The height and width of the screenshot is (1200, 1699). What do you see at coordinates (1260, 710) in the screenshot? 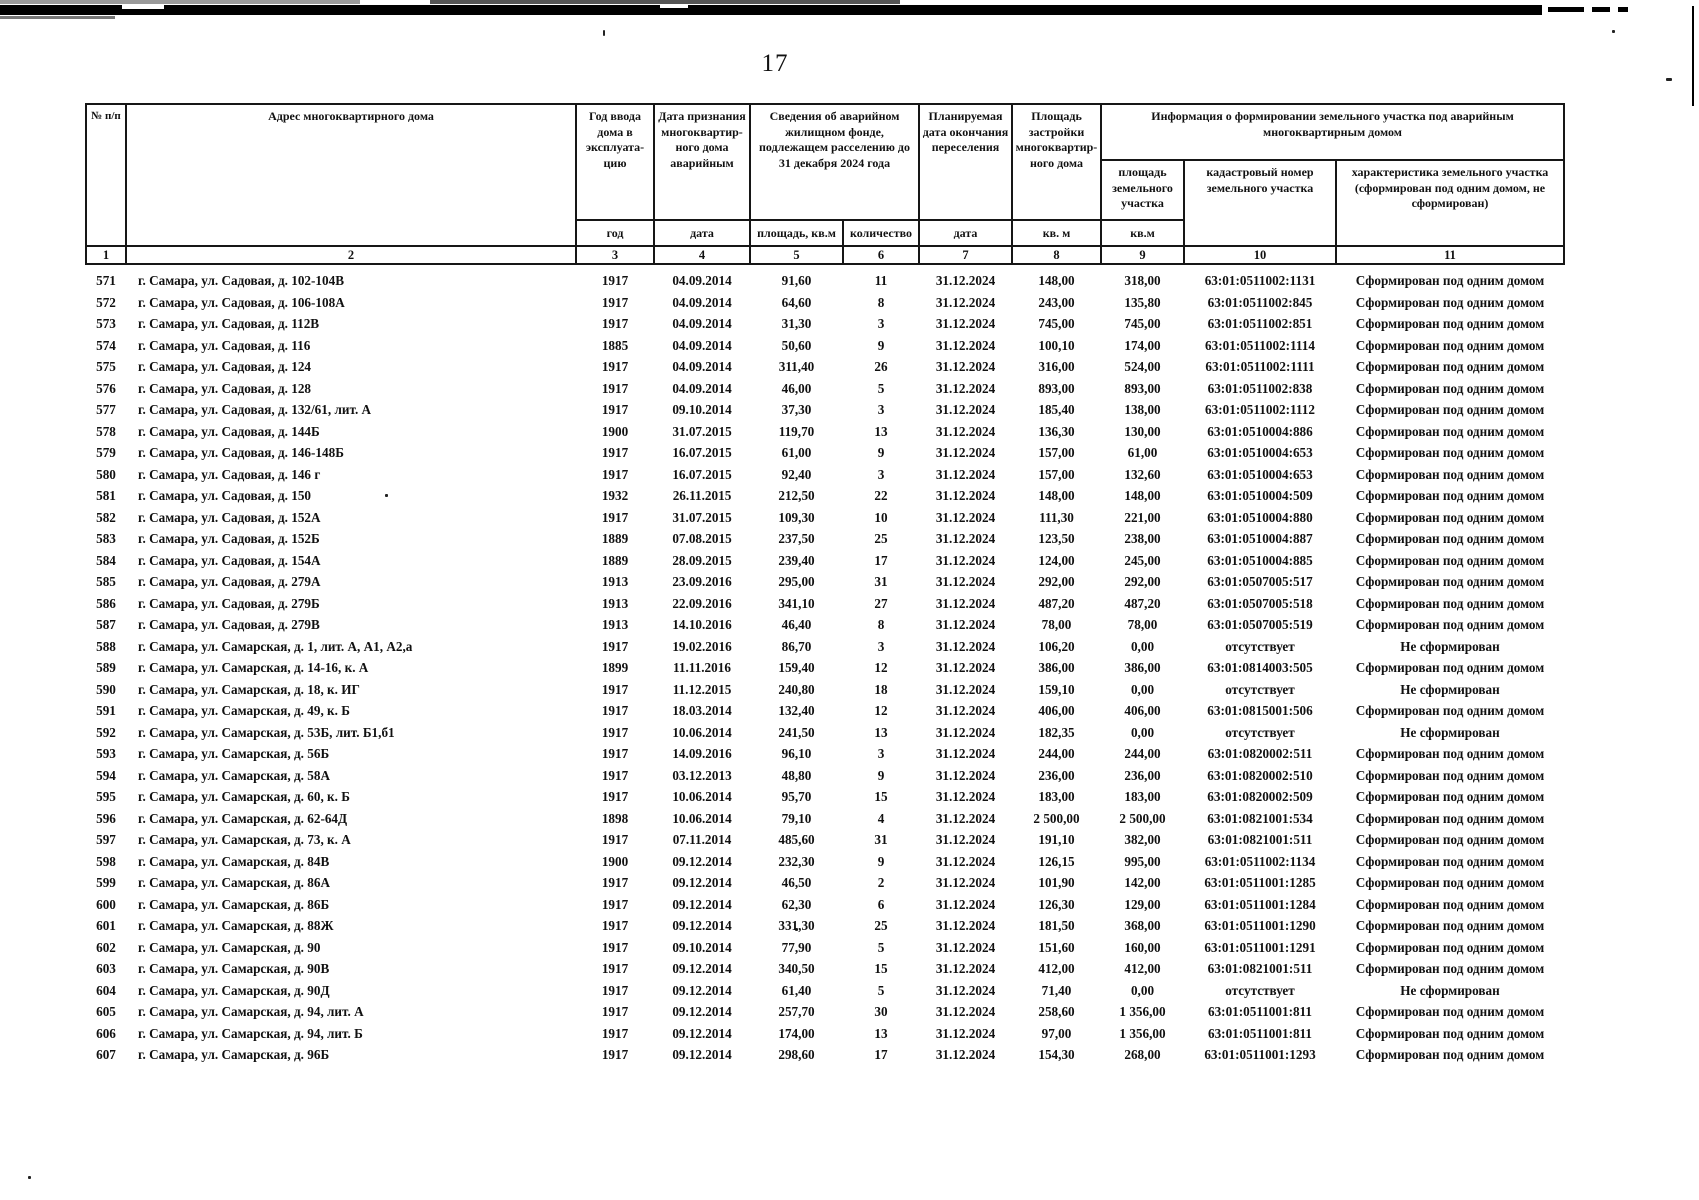
I see `cell-cadastral-number: 63:01:0815001:506` at bounding box center [1260, 710].